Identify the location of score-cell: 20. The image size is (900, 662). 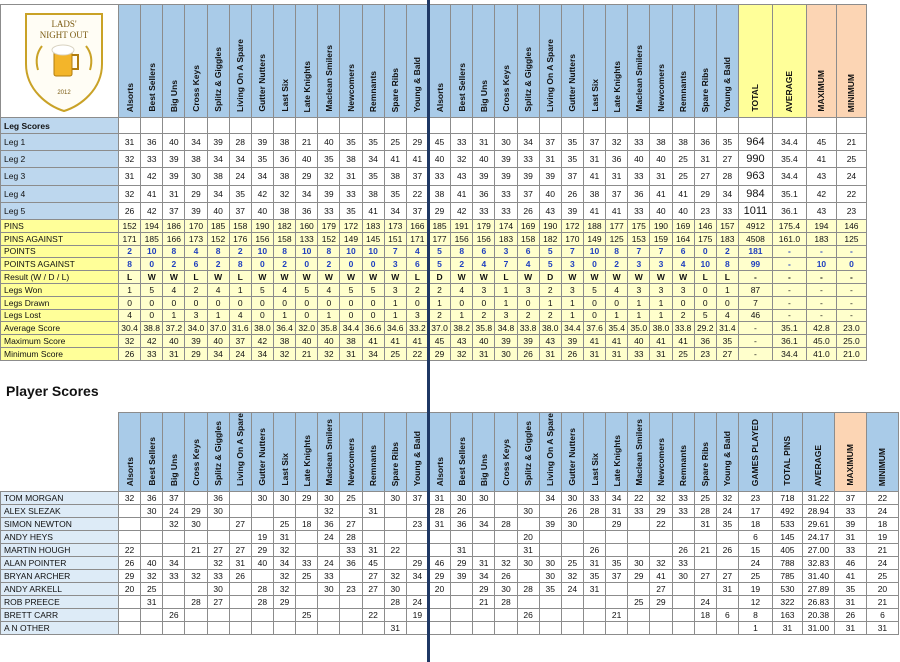
(129, 589).